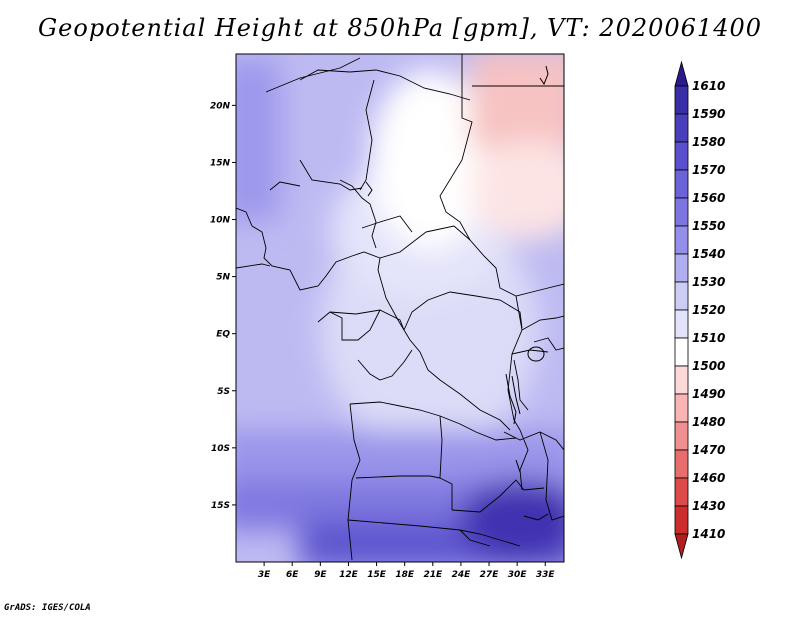 The width and height of the screenshot is (800, 618). What do you see at coordinates (264, 575) in the screenshot?
I see `lon-tick-label: 3E` at bounding box center [264, 575].